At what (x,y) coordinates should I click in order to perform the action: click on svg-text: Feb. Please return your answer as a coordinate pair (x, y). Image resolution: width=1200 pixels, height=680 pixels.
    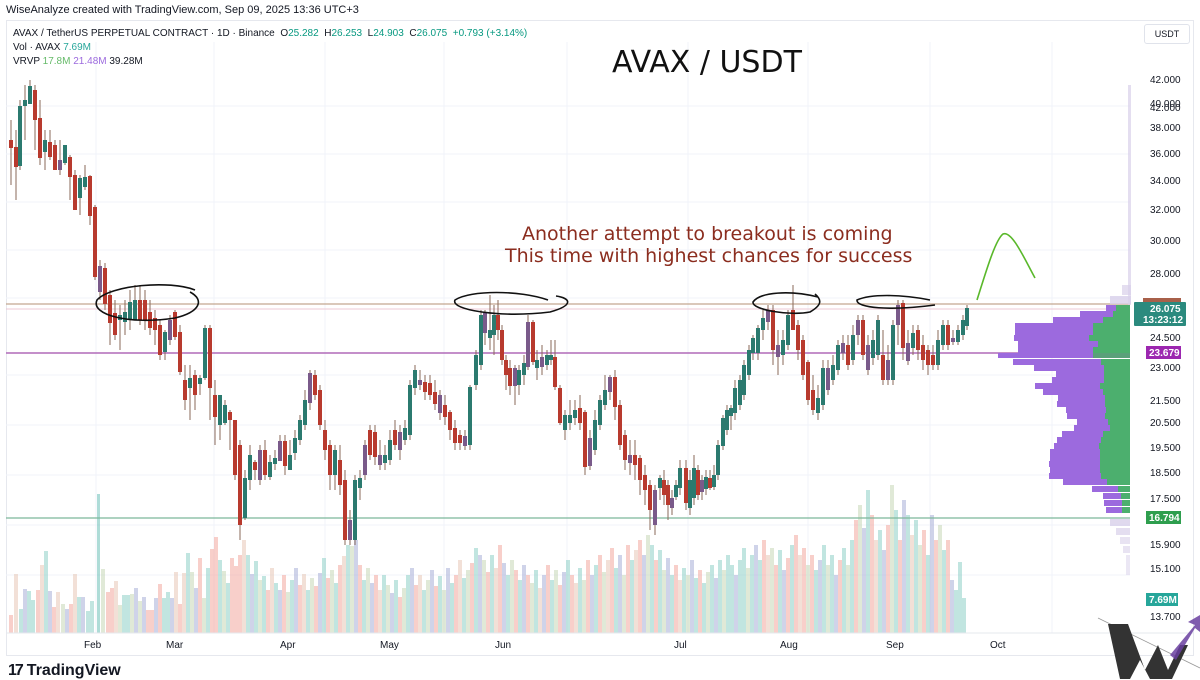
    Looking at the image, I should click on (93, 645).